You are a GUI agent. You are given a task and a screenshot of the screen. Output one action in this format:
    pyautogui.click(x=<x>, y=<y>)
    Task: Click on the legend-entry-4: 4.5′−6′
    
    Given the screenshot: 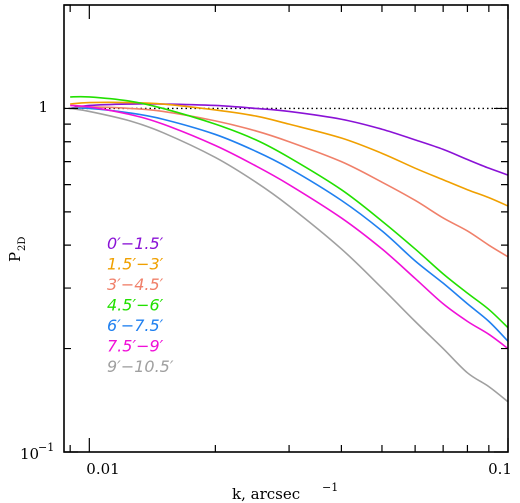 What is the action you would take?
    pyautogui.click(x=135, y=305)
    